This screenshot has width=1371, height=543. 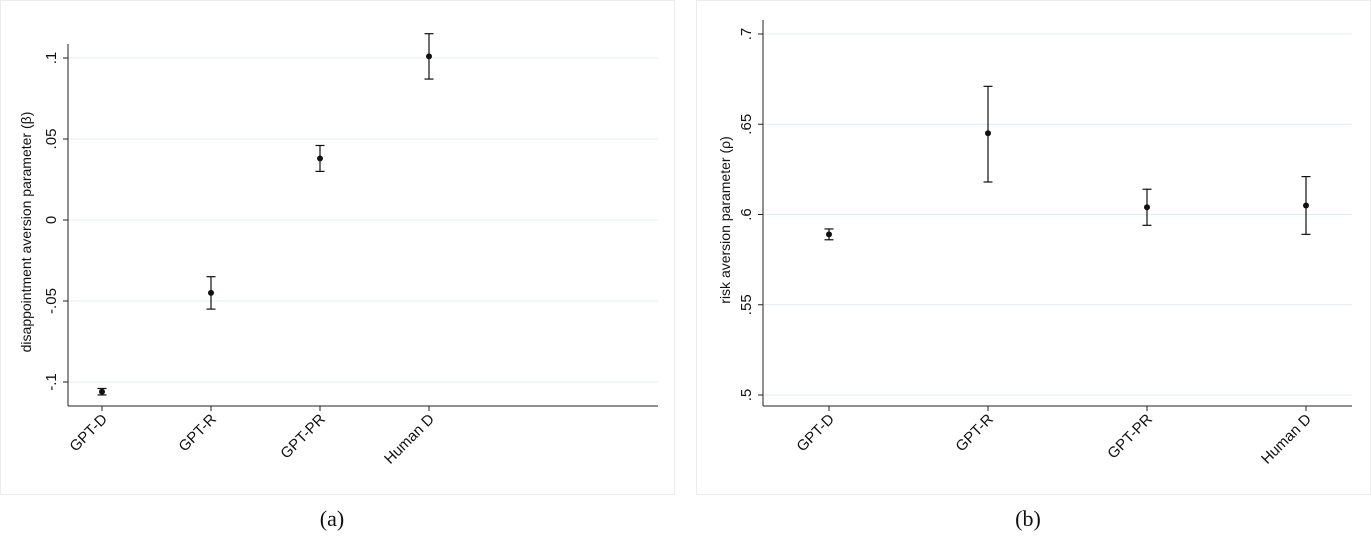 I want to click on y-tick-label: .6, so click(x=746, y=214).